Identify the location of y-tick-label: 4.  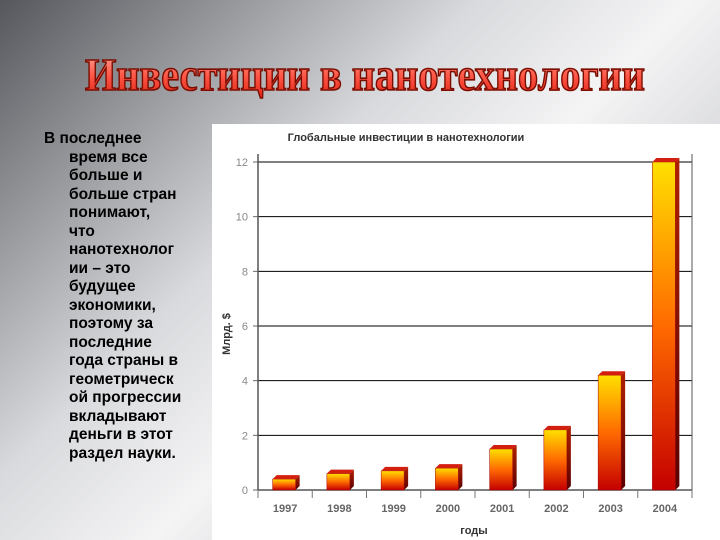
(245, 382).